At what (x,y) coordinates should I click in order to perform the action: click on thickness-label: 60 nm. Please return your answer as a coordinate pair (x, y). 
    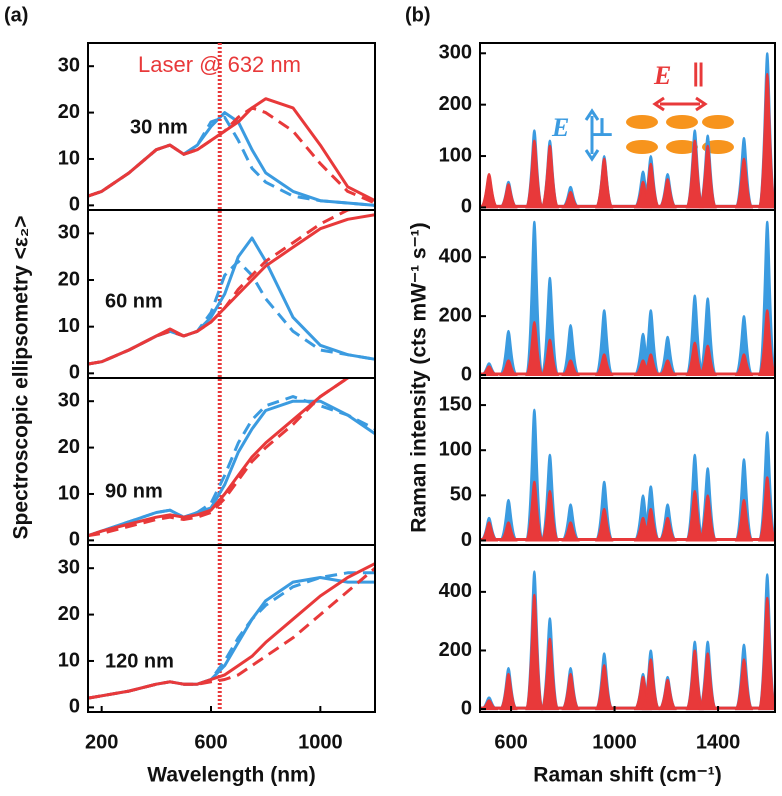
    Looking at the image, I should click on (134, 301).